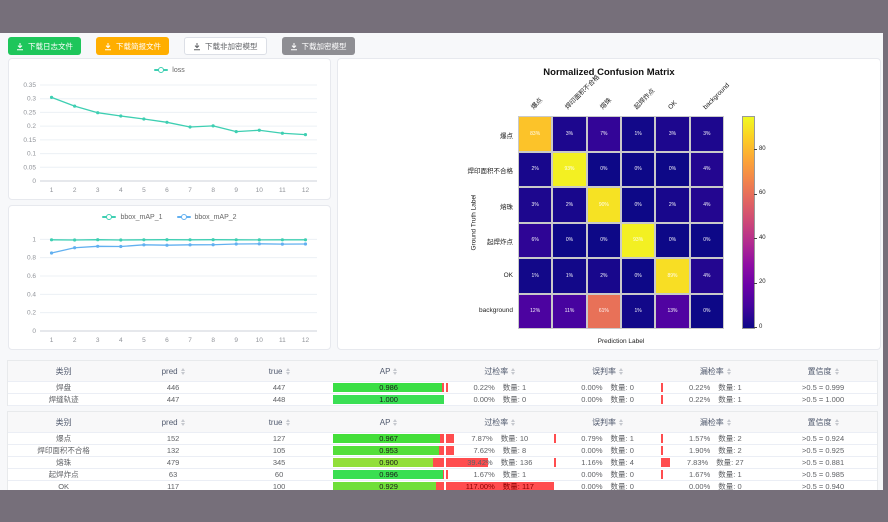 This screenshot has height=522, width=888. What do you see at coordinates (231, 46) in the screenshot?
I see `download-unencrypted-model-label: 下载非加密模型` at bounding box center [231, 46].